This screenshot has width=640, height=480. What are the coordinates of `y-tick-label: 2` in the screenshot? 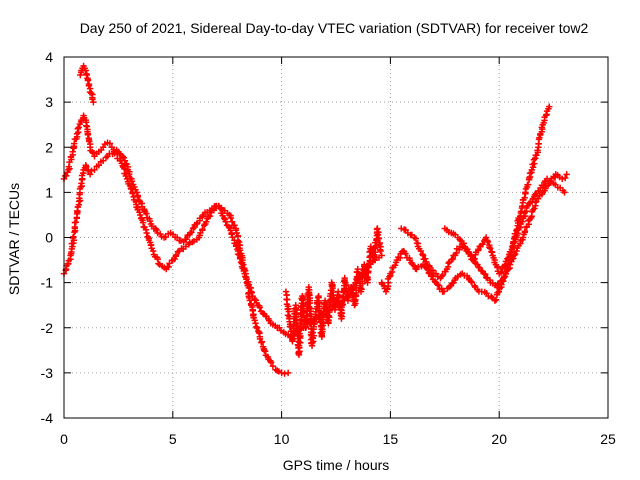 It's located at (49, 147).